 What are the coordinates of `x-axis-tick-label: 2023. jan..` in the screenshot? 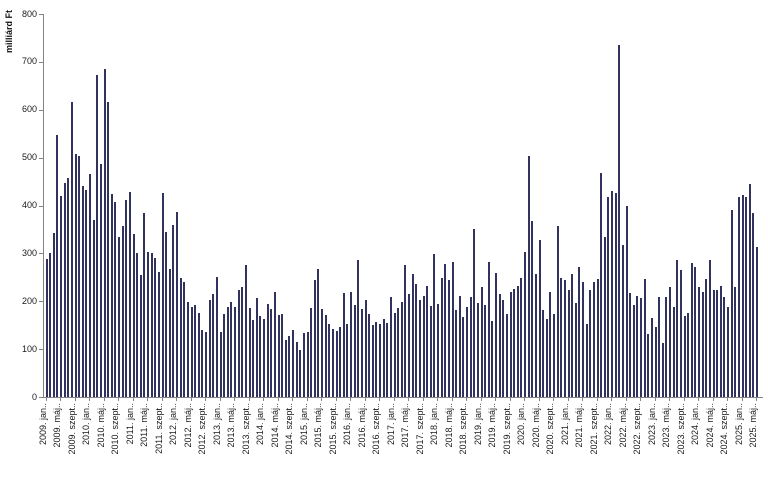 It's located at (652, 424).